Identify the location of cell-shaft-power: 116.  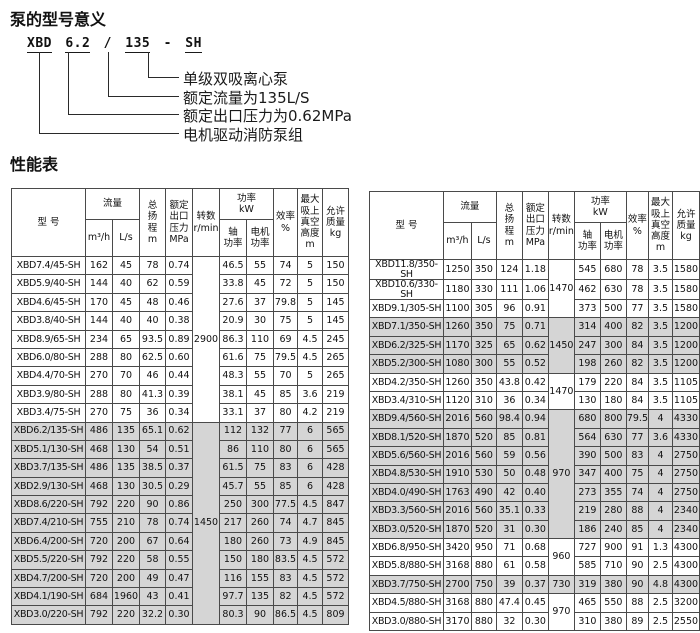
(233, 578).